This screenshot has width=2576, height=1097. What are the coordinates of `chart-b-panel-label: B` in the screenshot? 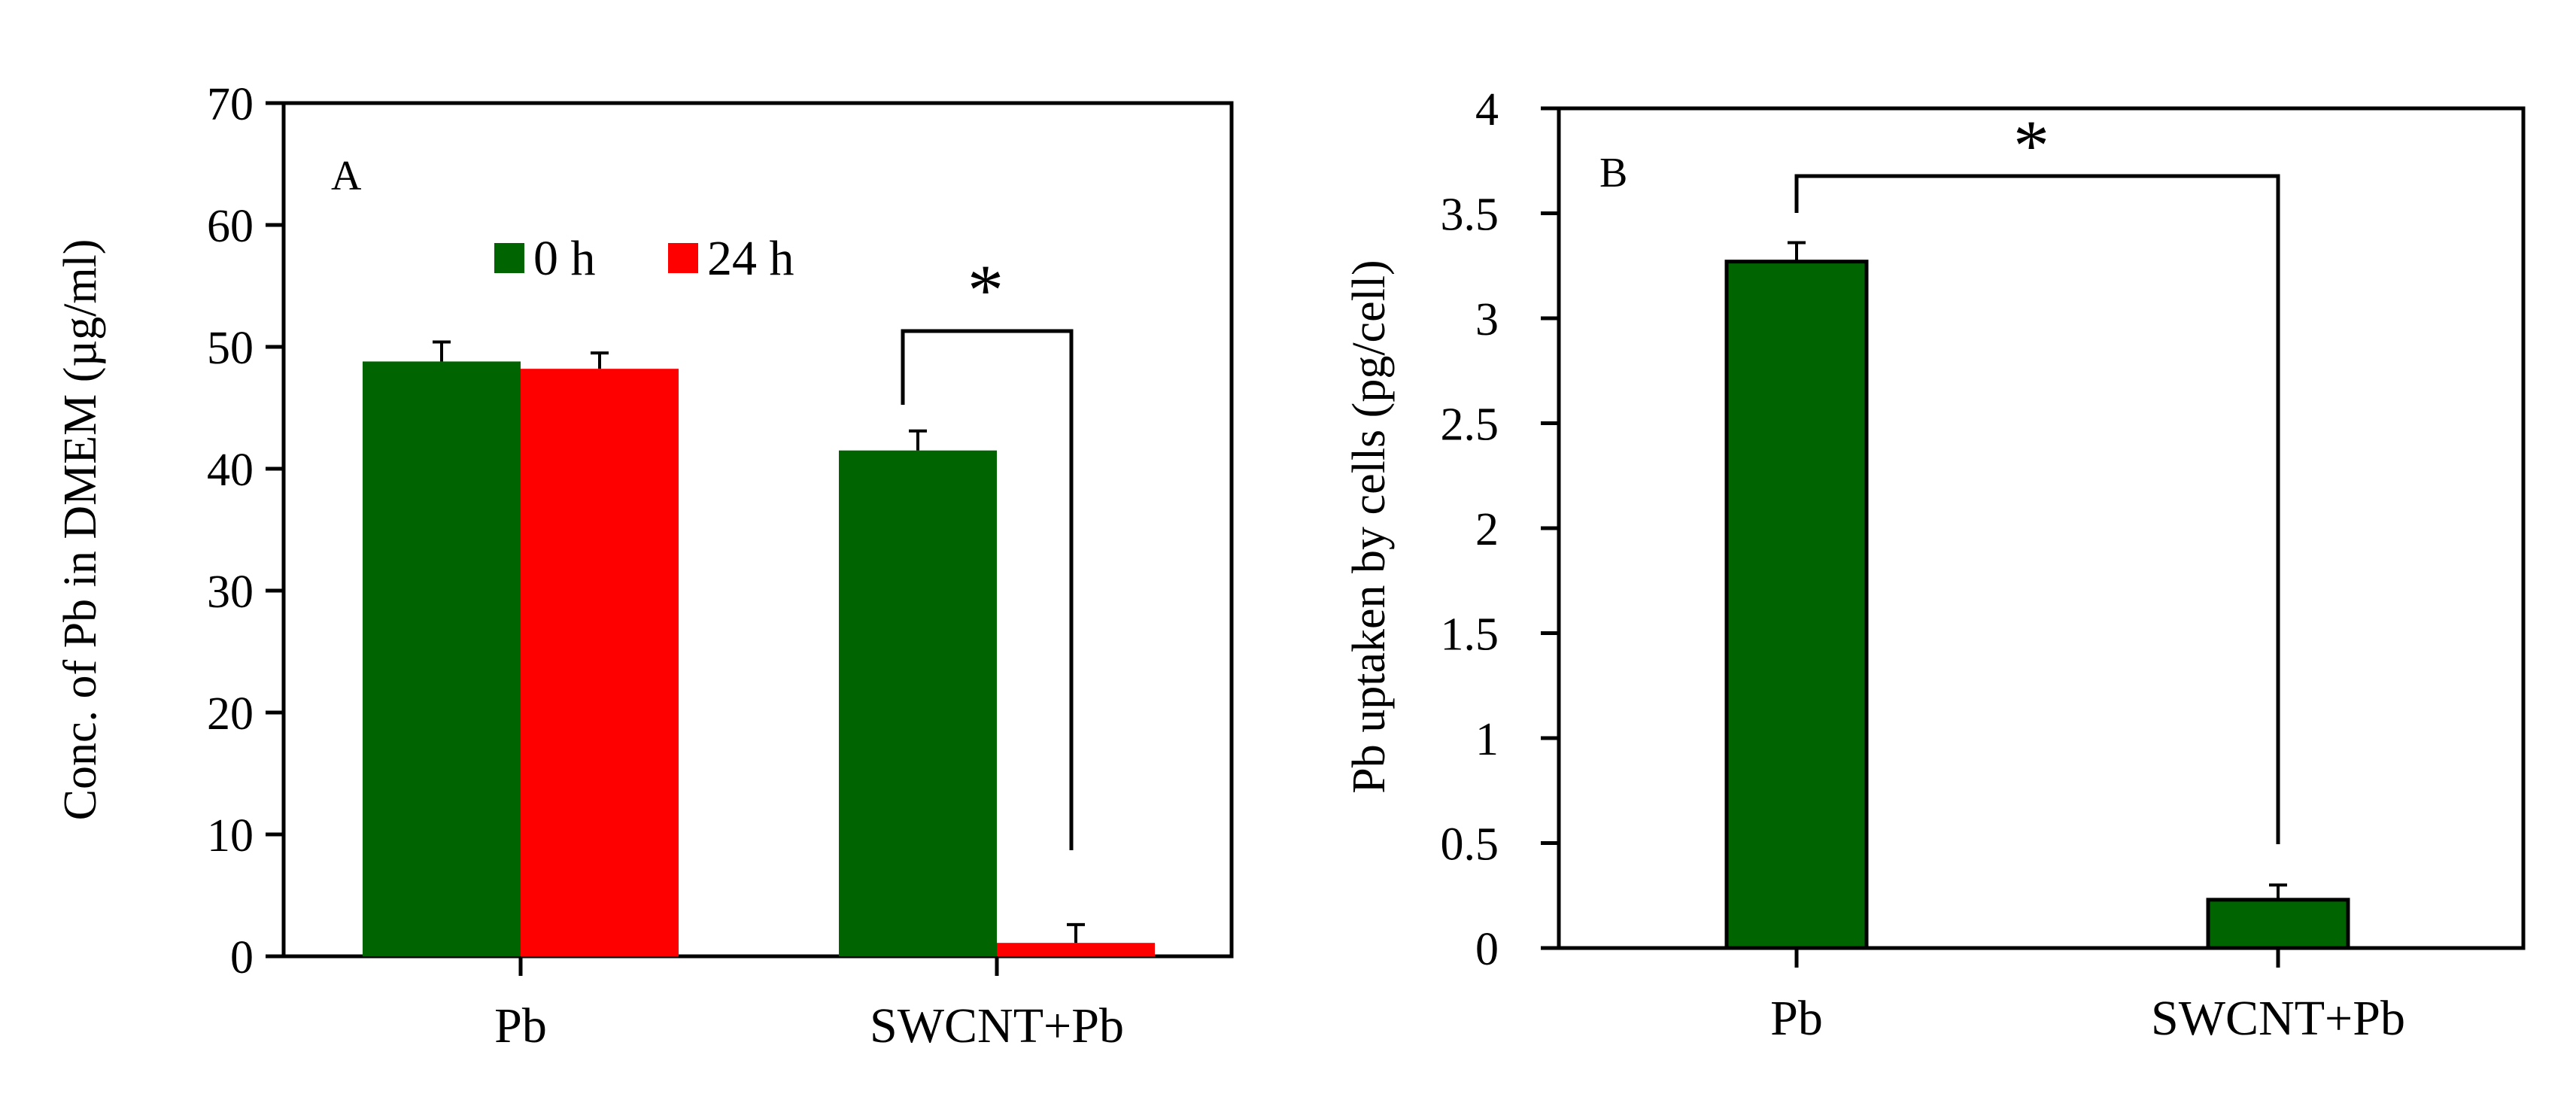 It's located at (1613, 173).